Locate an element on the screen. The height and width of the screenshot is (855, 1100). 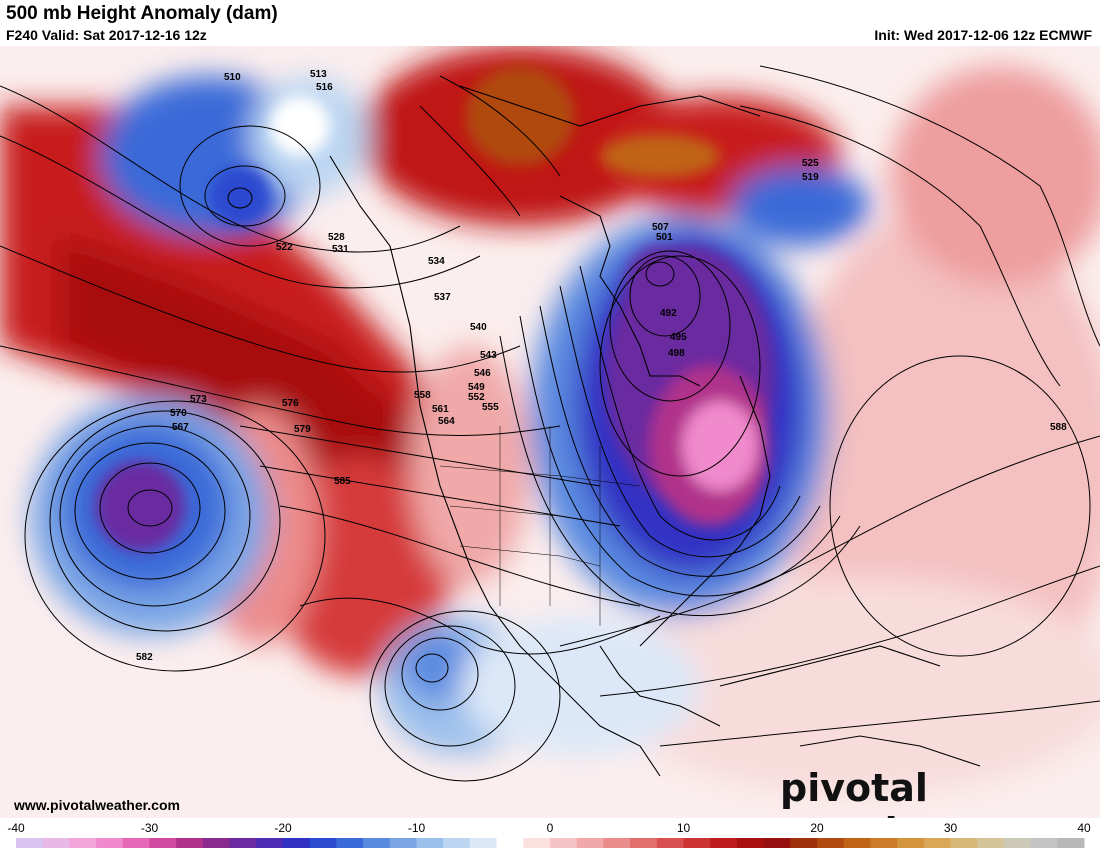
contour-label-573: 573 is located at coordinates (198, 399).